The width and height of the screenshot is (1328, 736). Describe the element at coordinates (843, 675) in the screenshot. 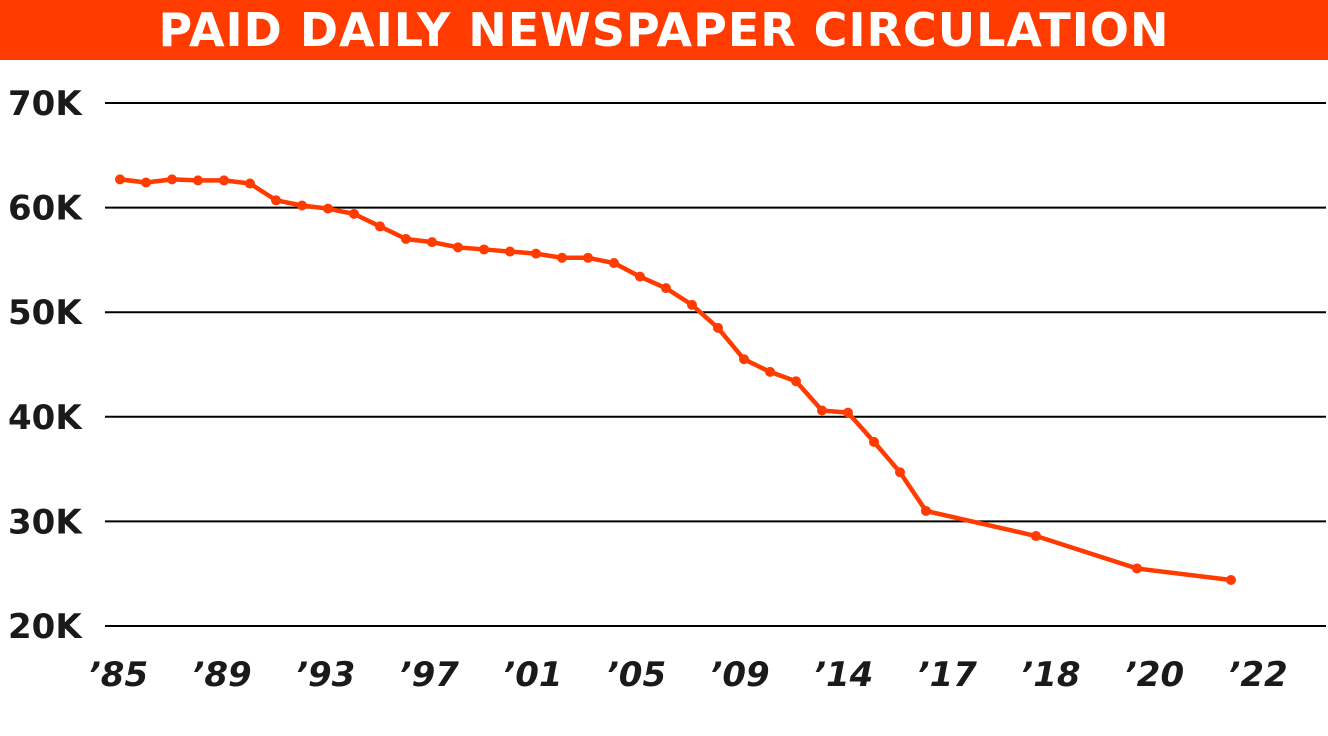

I see `x-tick-label: ’14` at that location.